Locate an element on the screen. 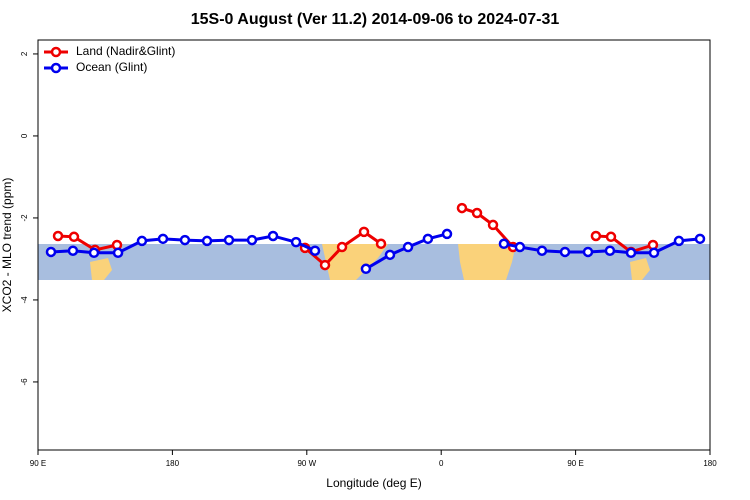 The height and width of the screenshot is (500, 750). y-tick-label: 2 is located at coordinates (24, 53).